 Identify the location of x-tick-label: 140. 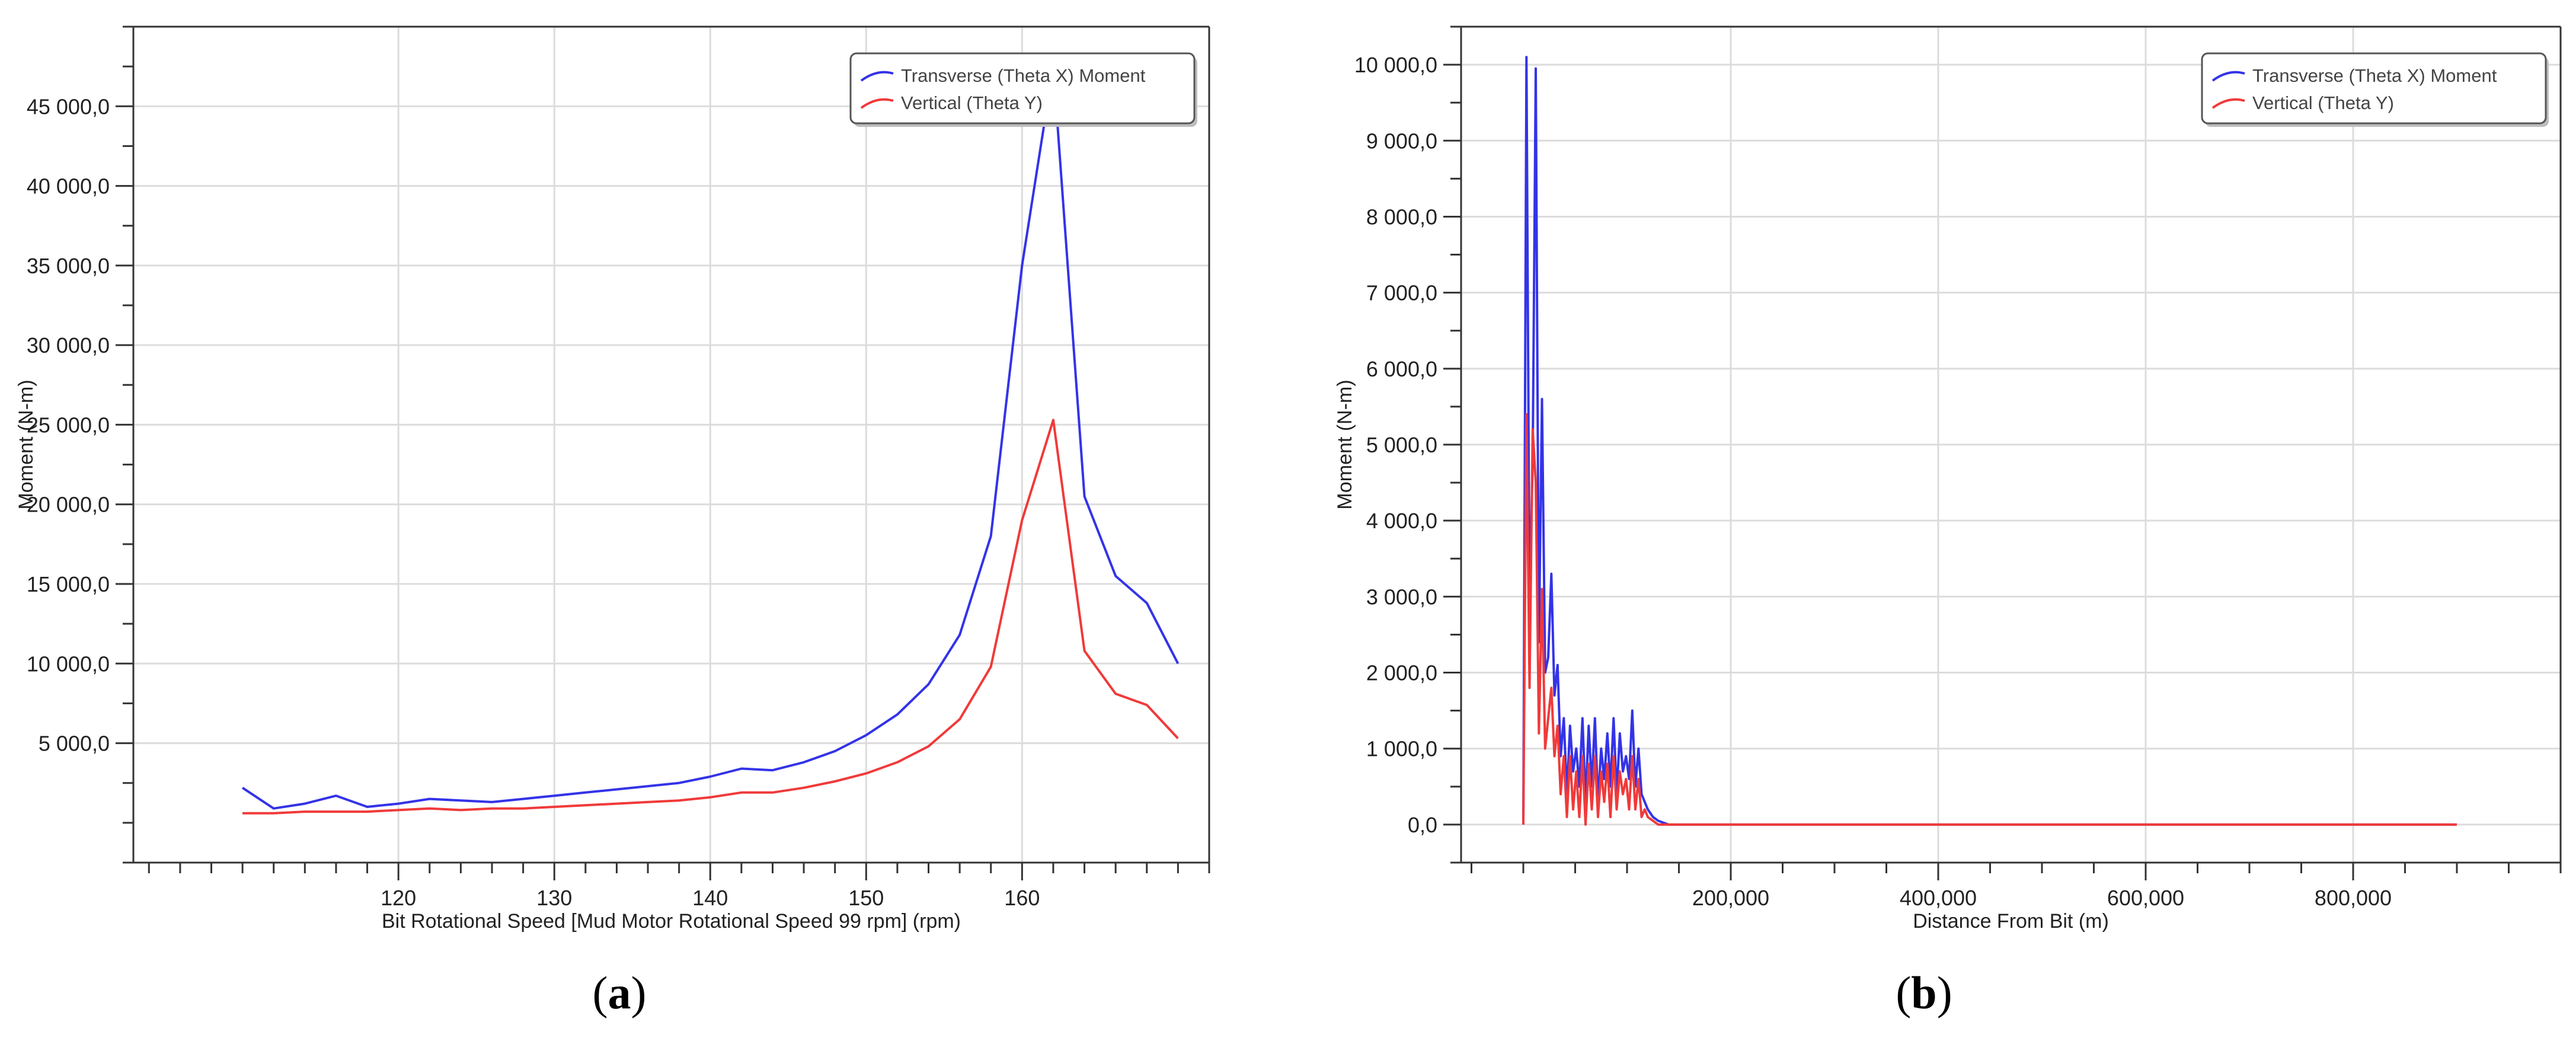
(710, 898).